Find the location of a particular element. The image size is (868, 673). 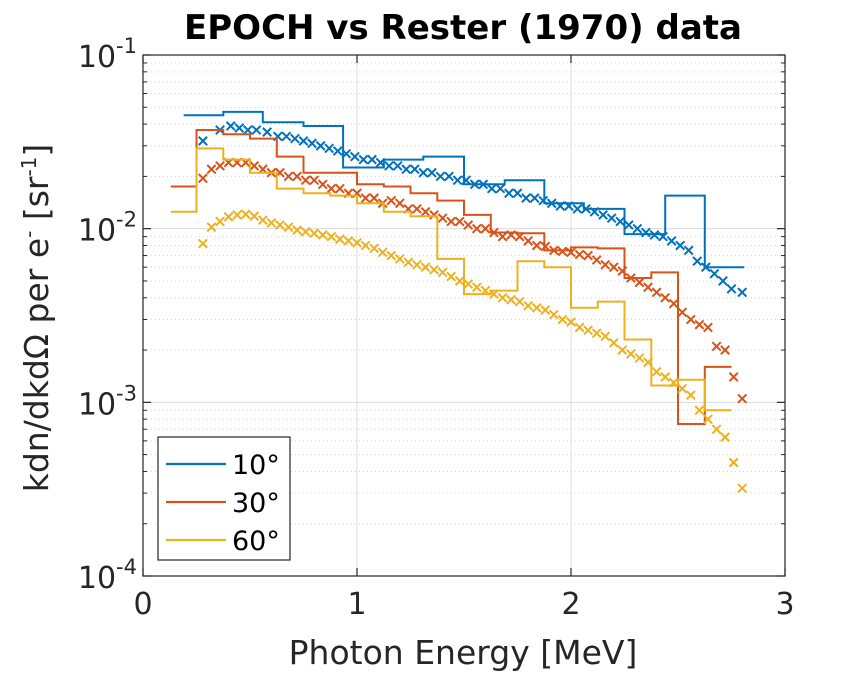

y-tick-label-exponent: -4 is located at coordinates (126, 567).